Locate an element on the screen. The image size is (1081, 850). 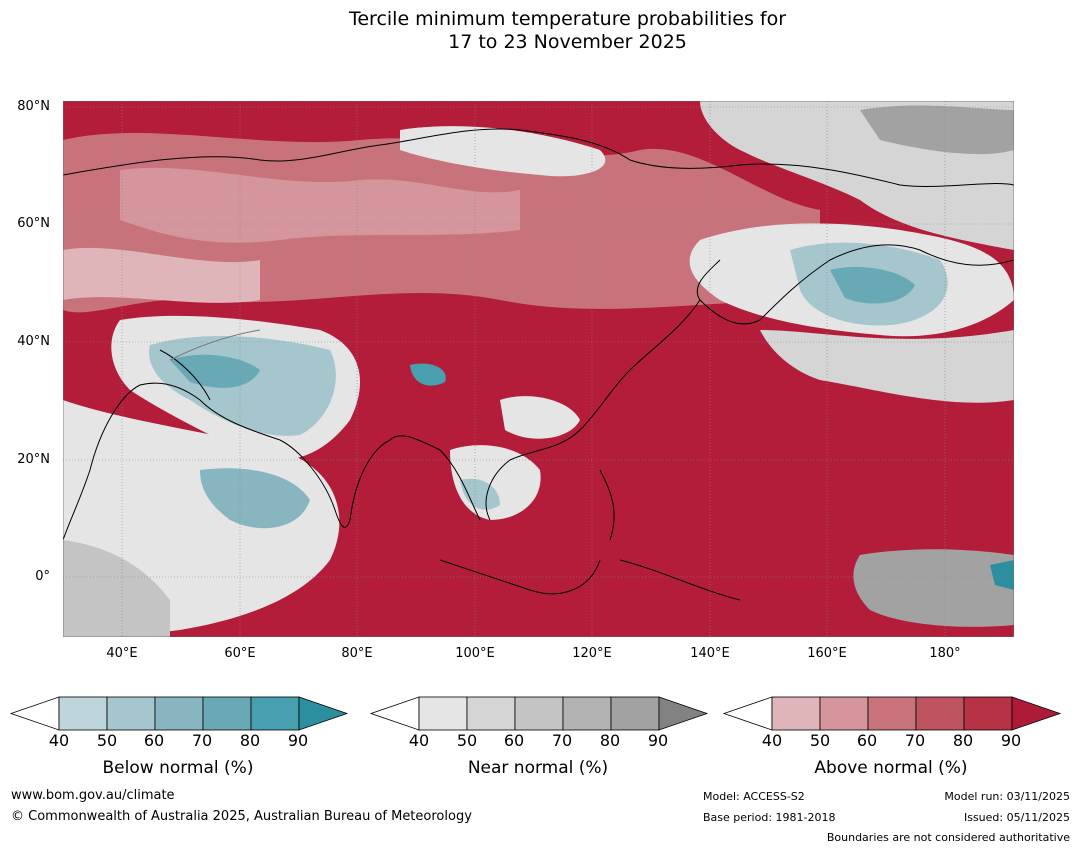
field-near-eafrica is located at coordinates (116, 588).